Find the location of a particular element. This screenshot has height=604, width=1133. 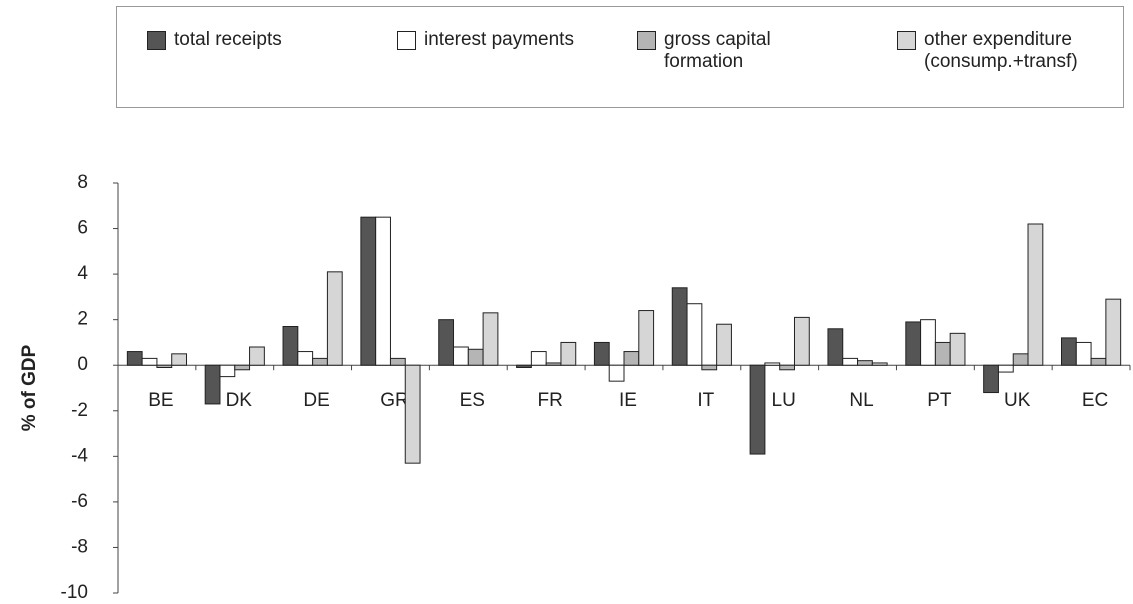

legend-label: other expenditure (consump.+transf) is located at coordinates (1001, 50).